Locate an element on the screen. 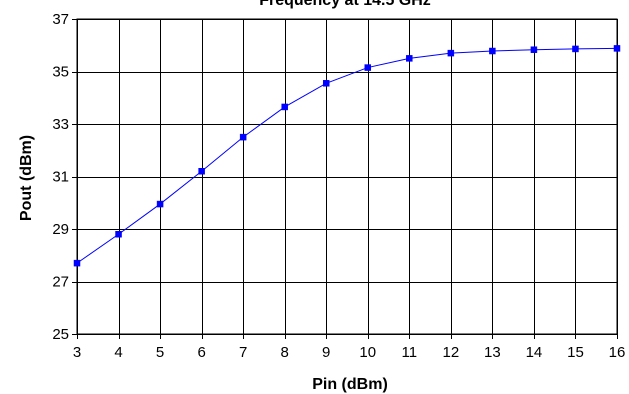 The height and width of the screenshot is (394, 629). x-tick-label-9: 12 is located at coordinates (451, 352).